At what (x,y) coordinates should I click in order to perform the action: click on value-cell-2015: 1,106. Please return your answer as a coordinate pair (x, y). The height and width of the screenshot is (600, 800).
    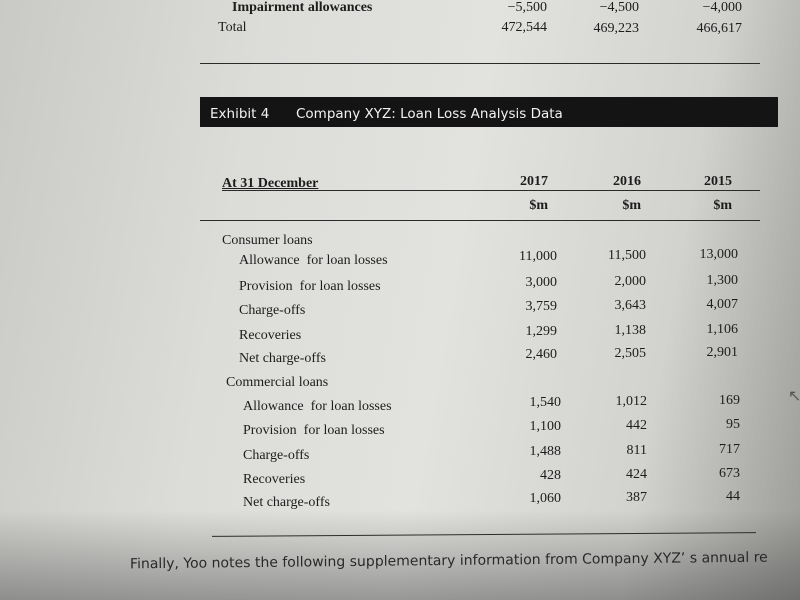
    Looking at the image, I should click on (722, 329).